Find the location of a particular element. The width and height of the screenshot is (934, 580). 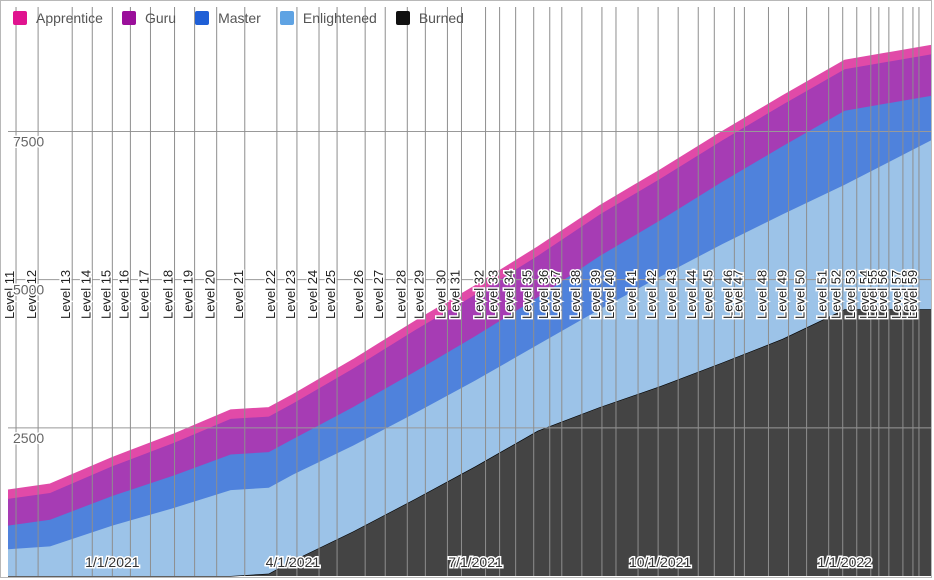

legend-label-burned: Burned is located at coordinates (441, 18).